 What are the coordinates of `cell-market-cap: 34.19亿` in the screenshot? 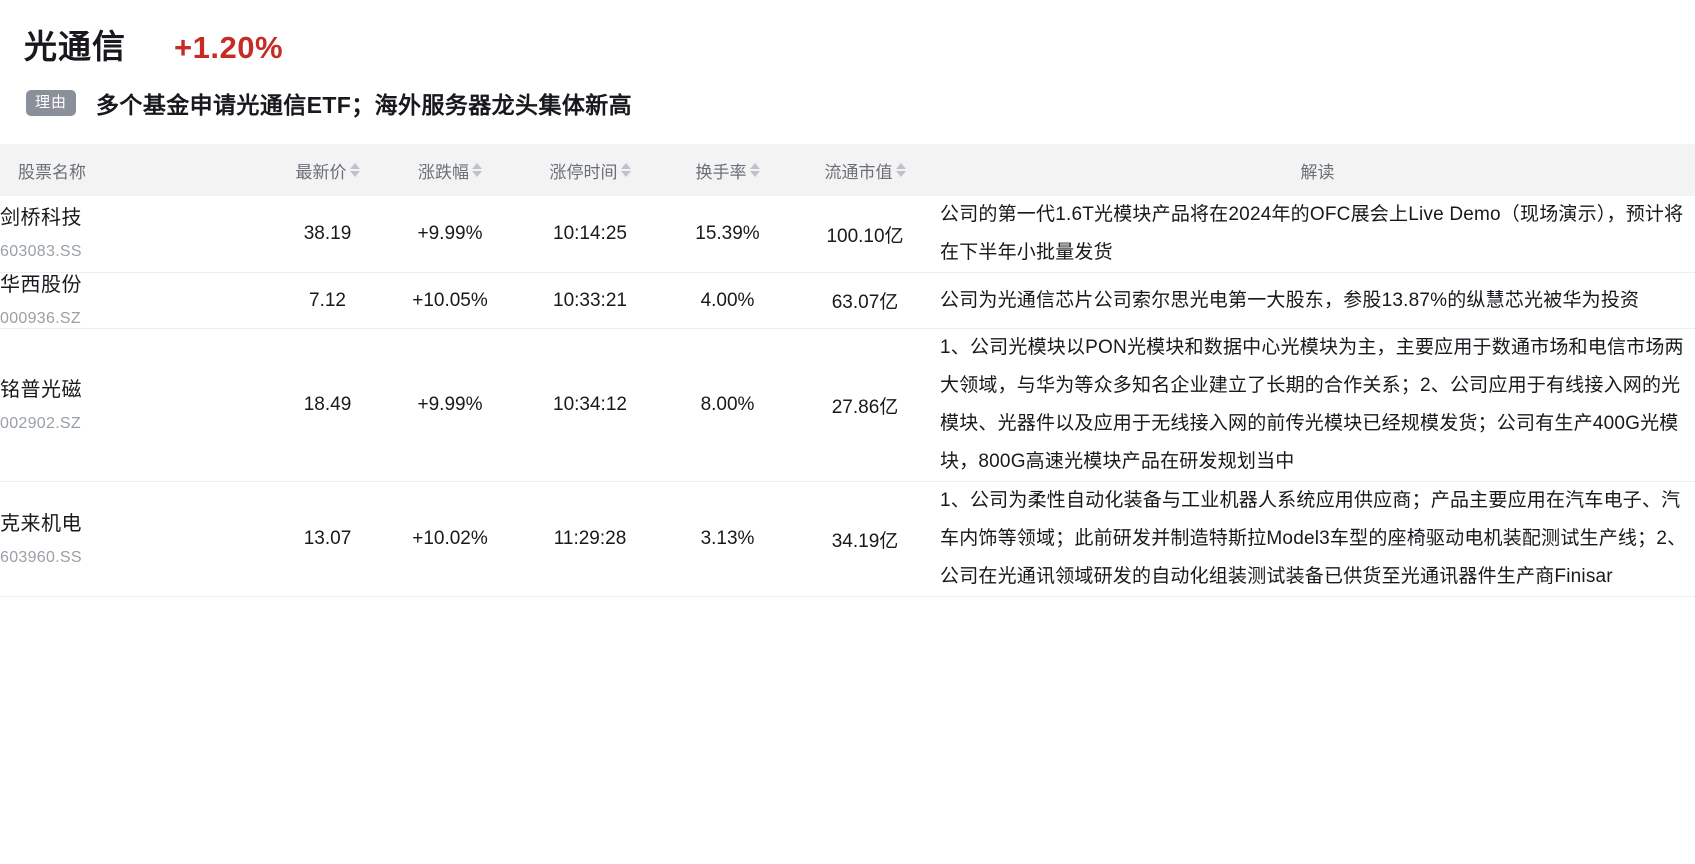 It's located at (865, 539).